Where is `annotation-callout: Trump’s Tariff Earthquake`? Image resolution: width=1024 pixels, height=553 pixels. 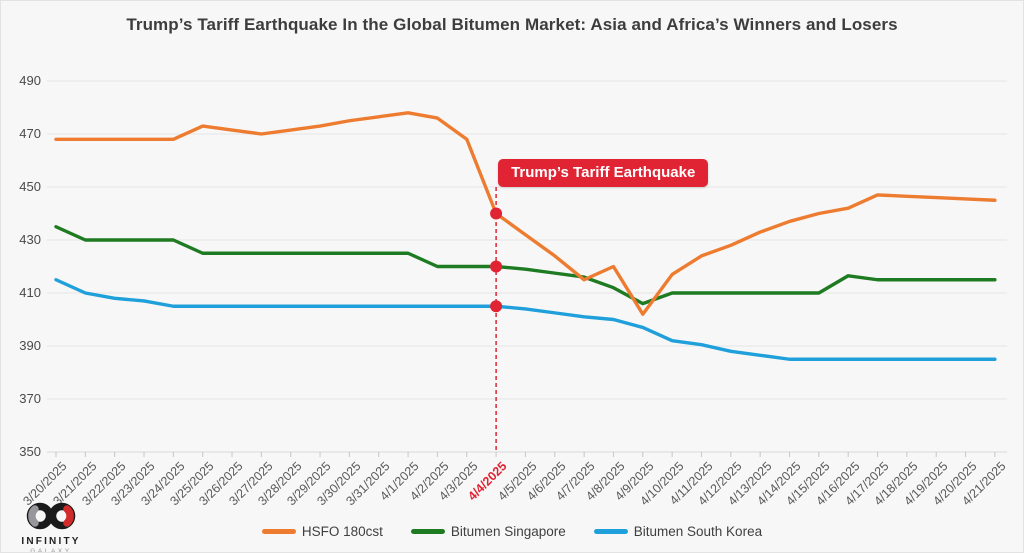
annotation-callout: Trump’s Tariff Earthquake is located at coordinates (603, 173).